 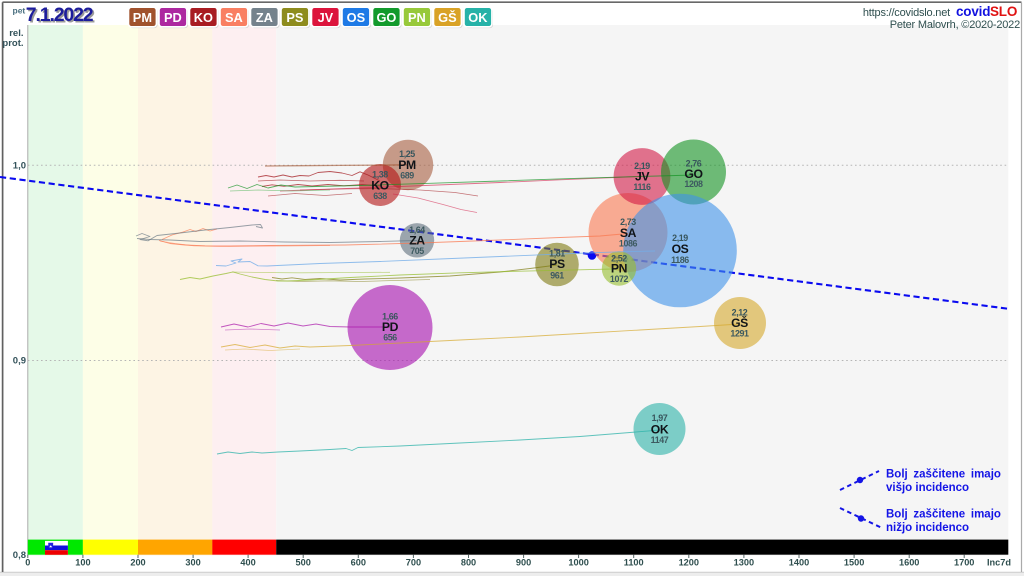 What do you see at coordinates (634, 563) in the screenshot?
I see `svg-text: 1100` at bounding box center [634, 563].